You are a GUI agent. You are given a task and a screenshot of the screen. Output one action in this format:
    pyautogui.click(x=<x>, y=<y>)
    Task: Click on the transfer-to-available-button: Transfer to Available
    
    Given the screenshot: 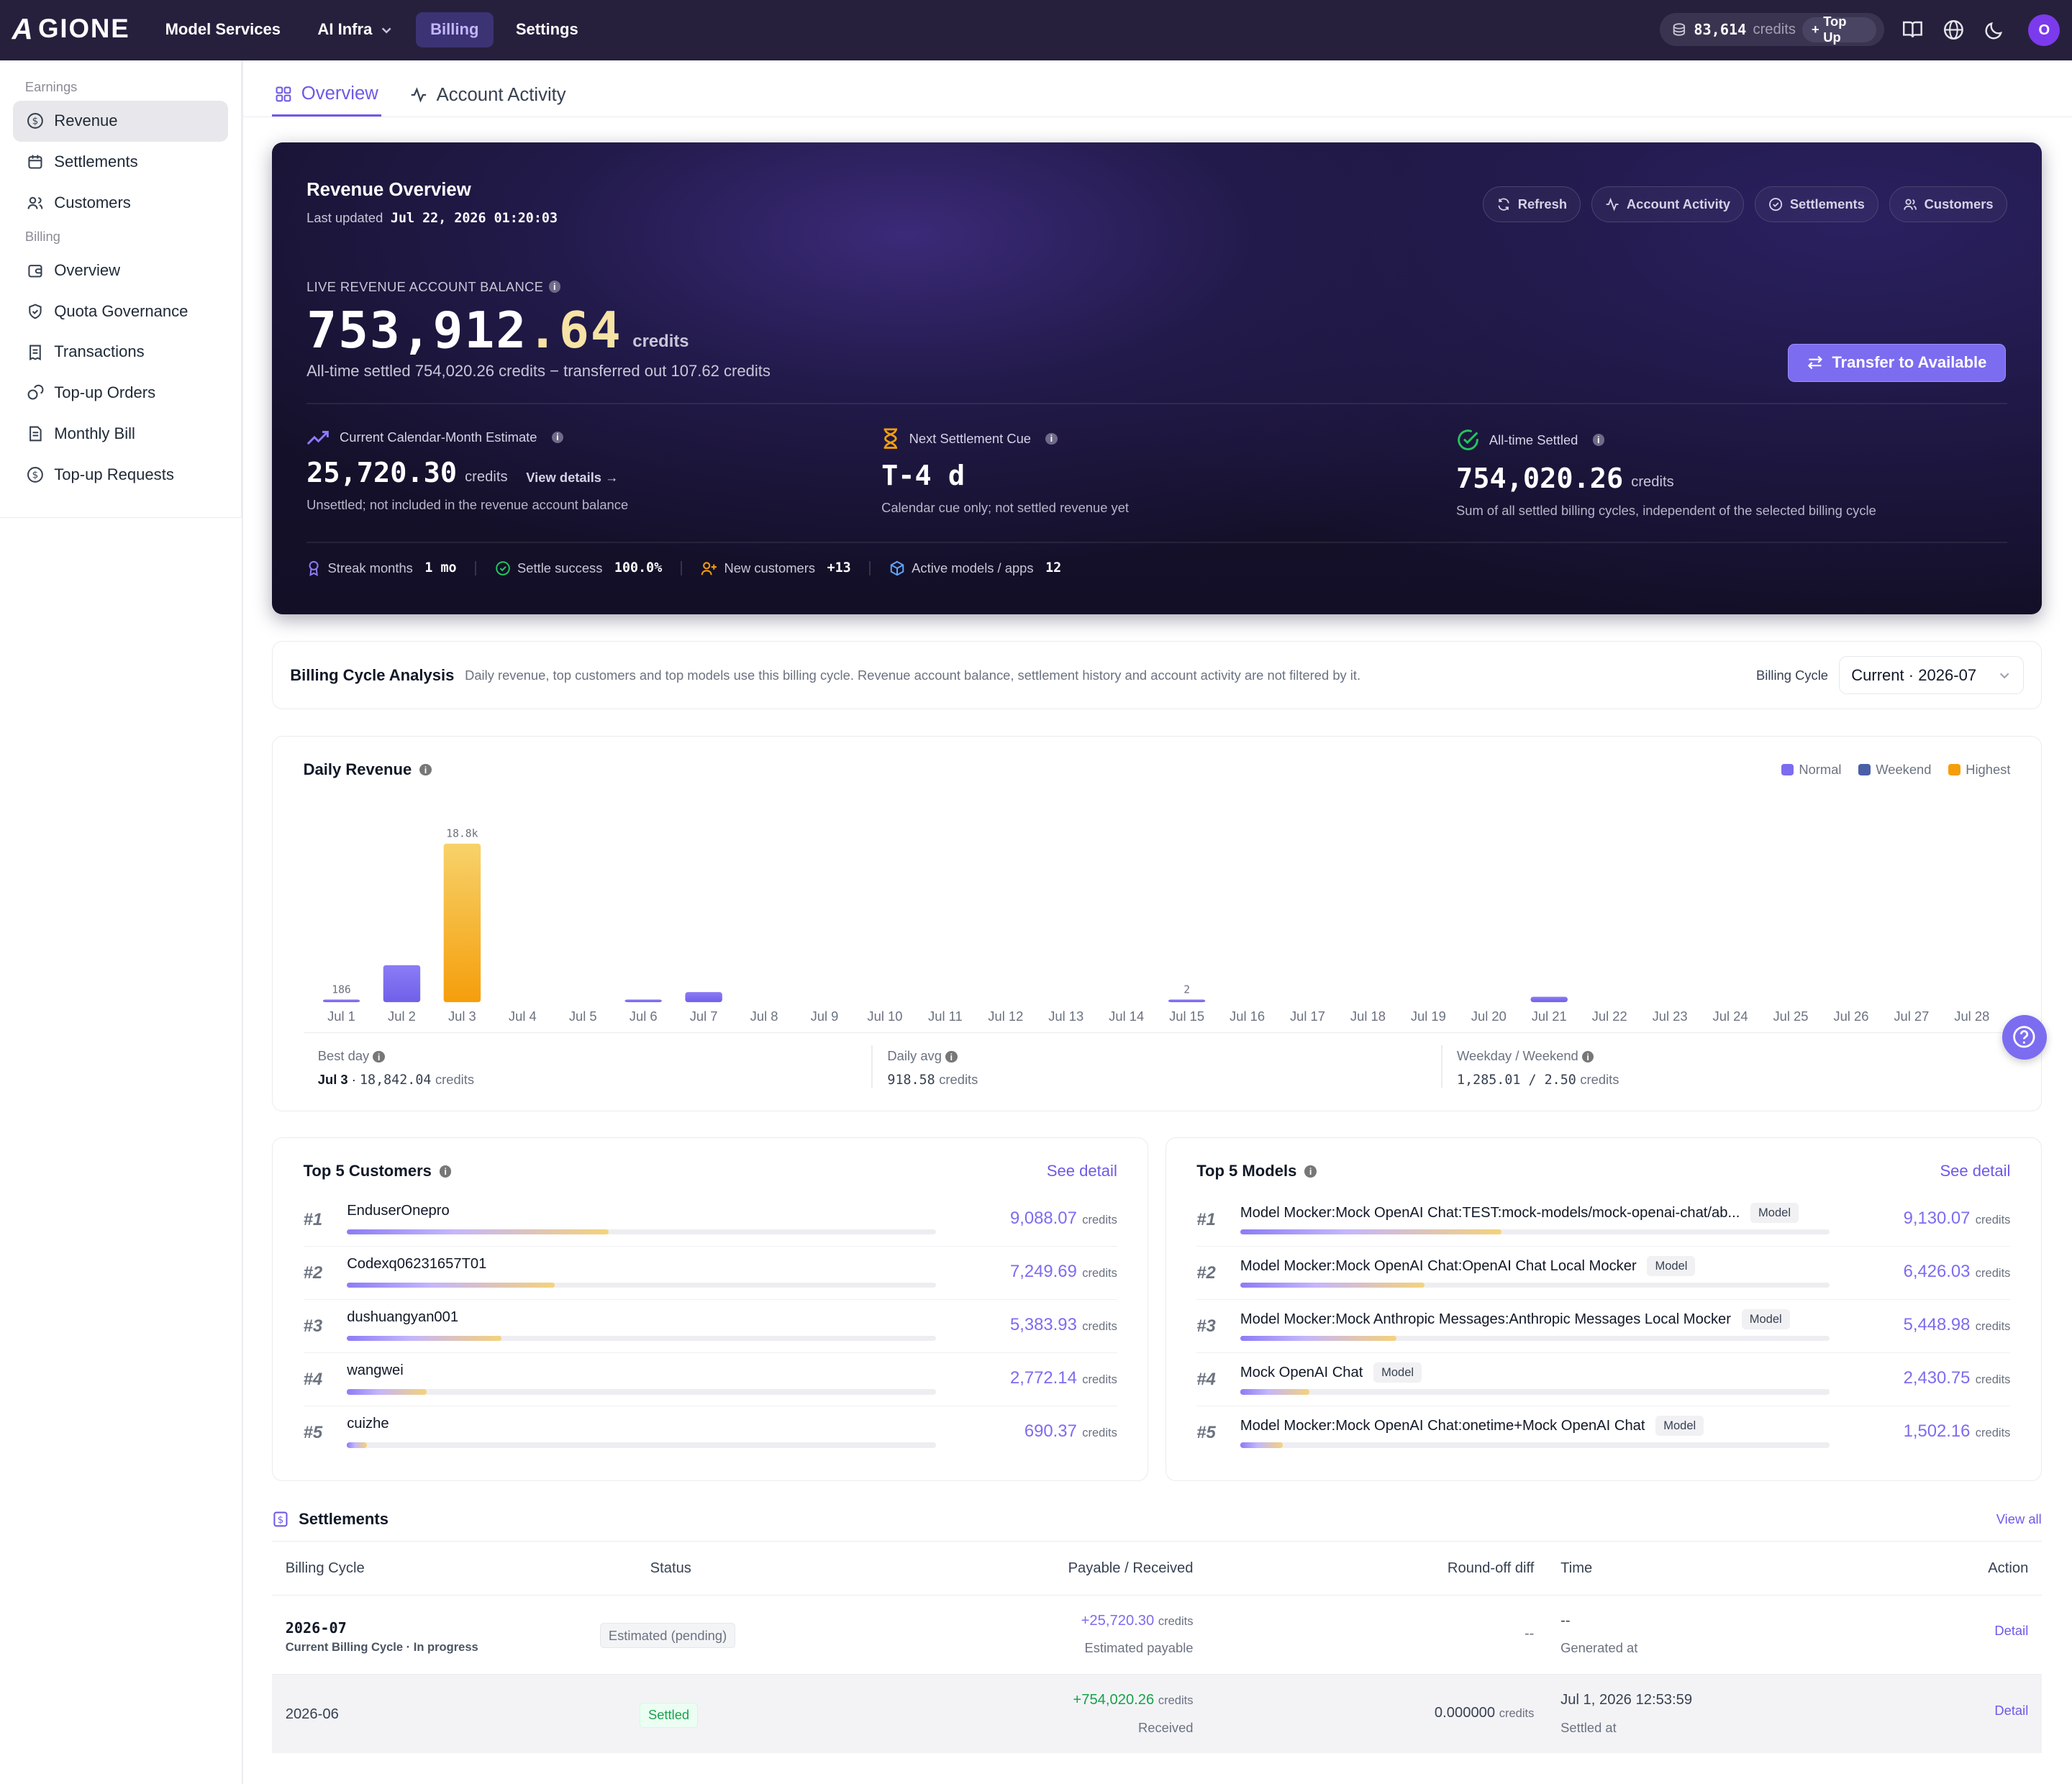 What is the action you would take?
    pyautogui.click(x=1897, y=362)
    